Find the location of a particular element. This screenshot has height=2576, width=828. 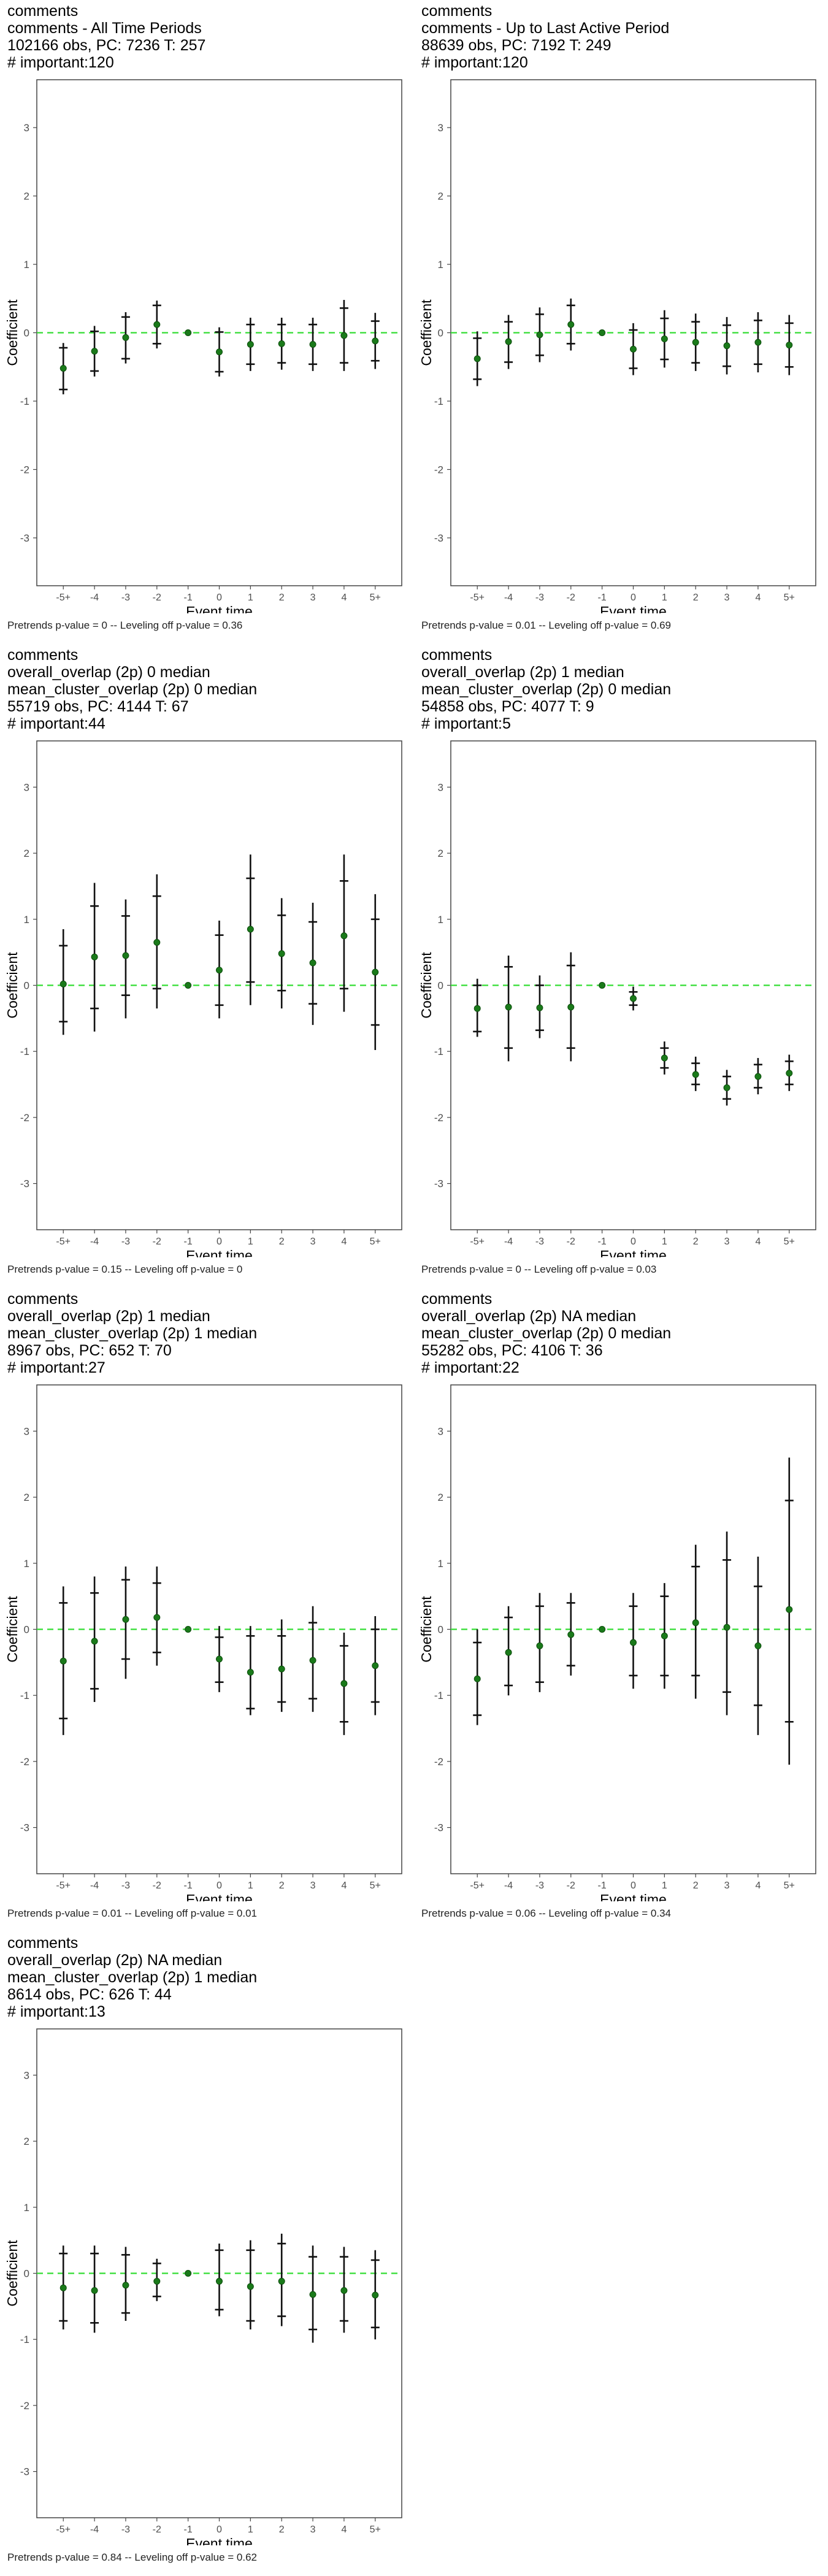

x-tick-label: 0 is located at coordinates (633, 1885).